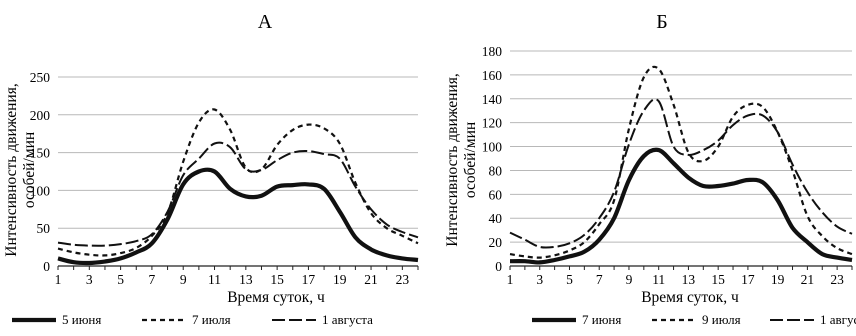 The width and height of the screenshot is (856, 336). What do you see at coordinates (40, 172) in the screenshot?
I see `y-tick-labels: 0 50 100 150 200 250` at bounding box center [40, 172].